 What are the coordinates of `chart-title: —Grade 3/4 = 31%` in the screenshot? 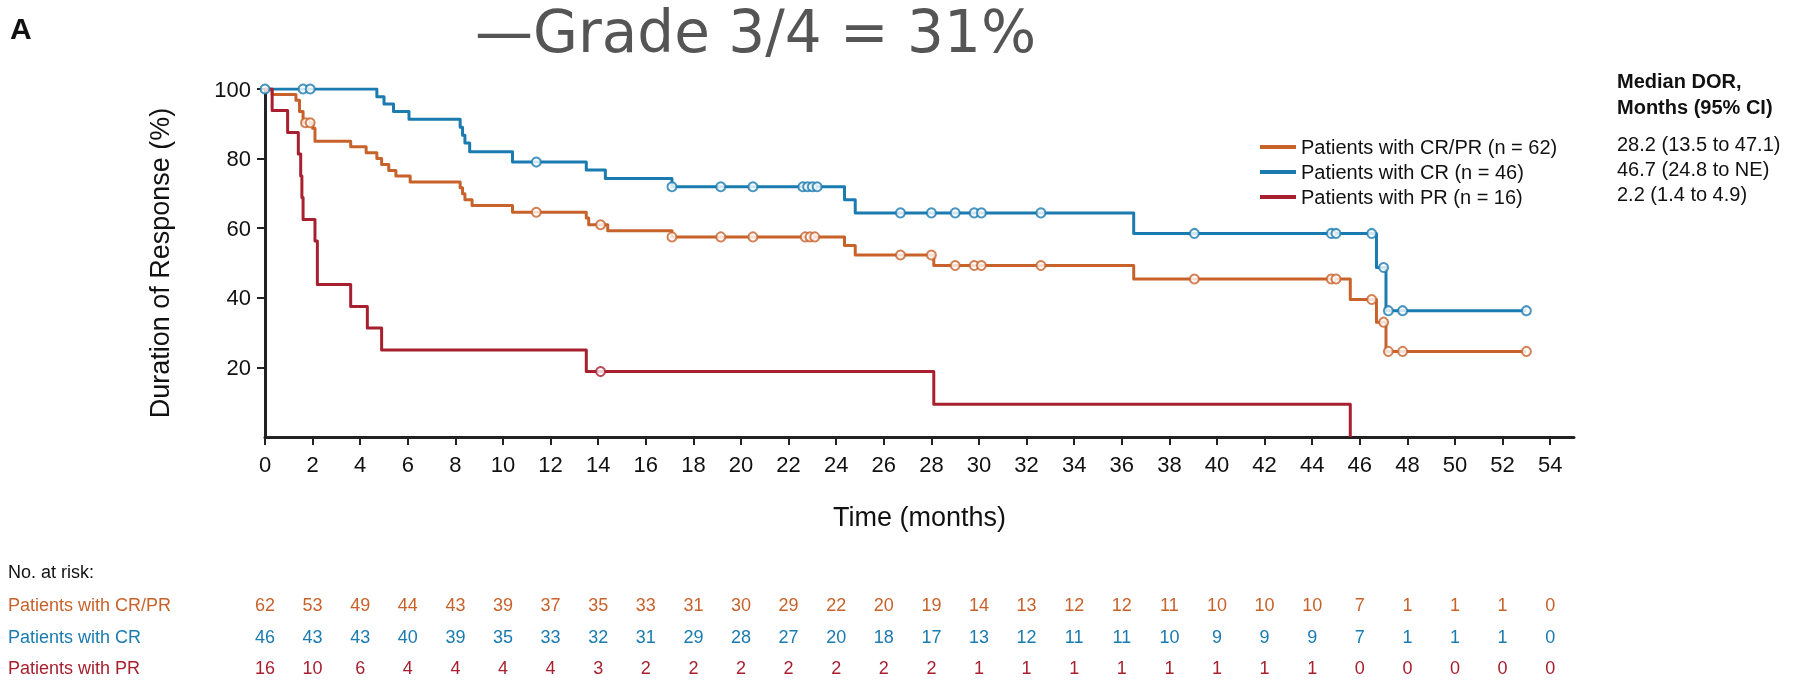 It's located at (755, 33).